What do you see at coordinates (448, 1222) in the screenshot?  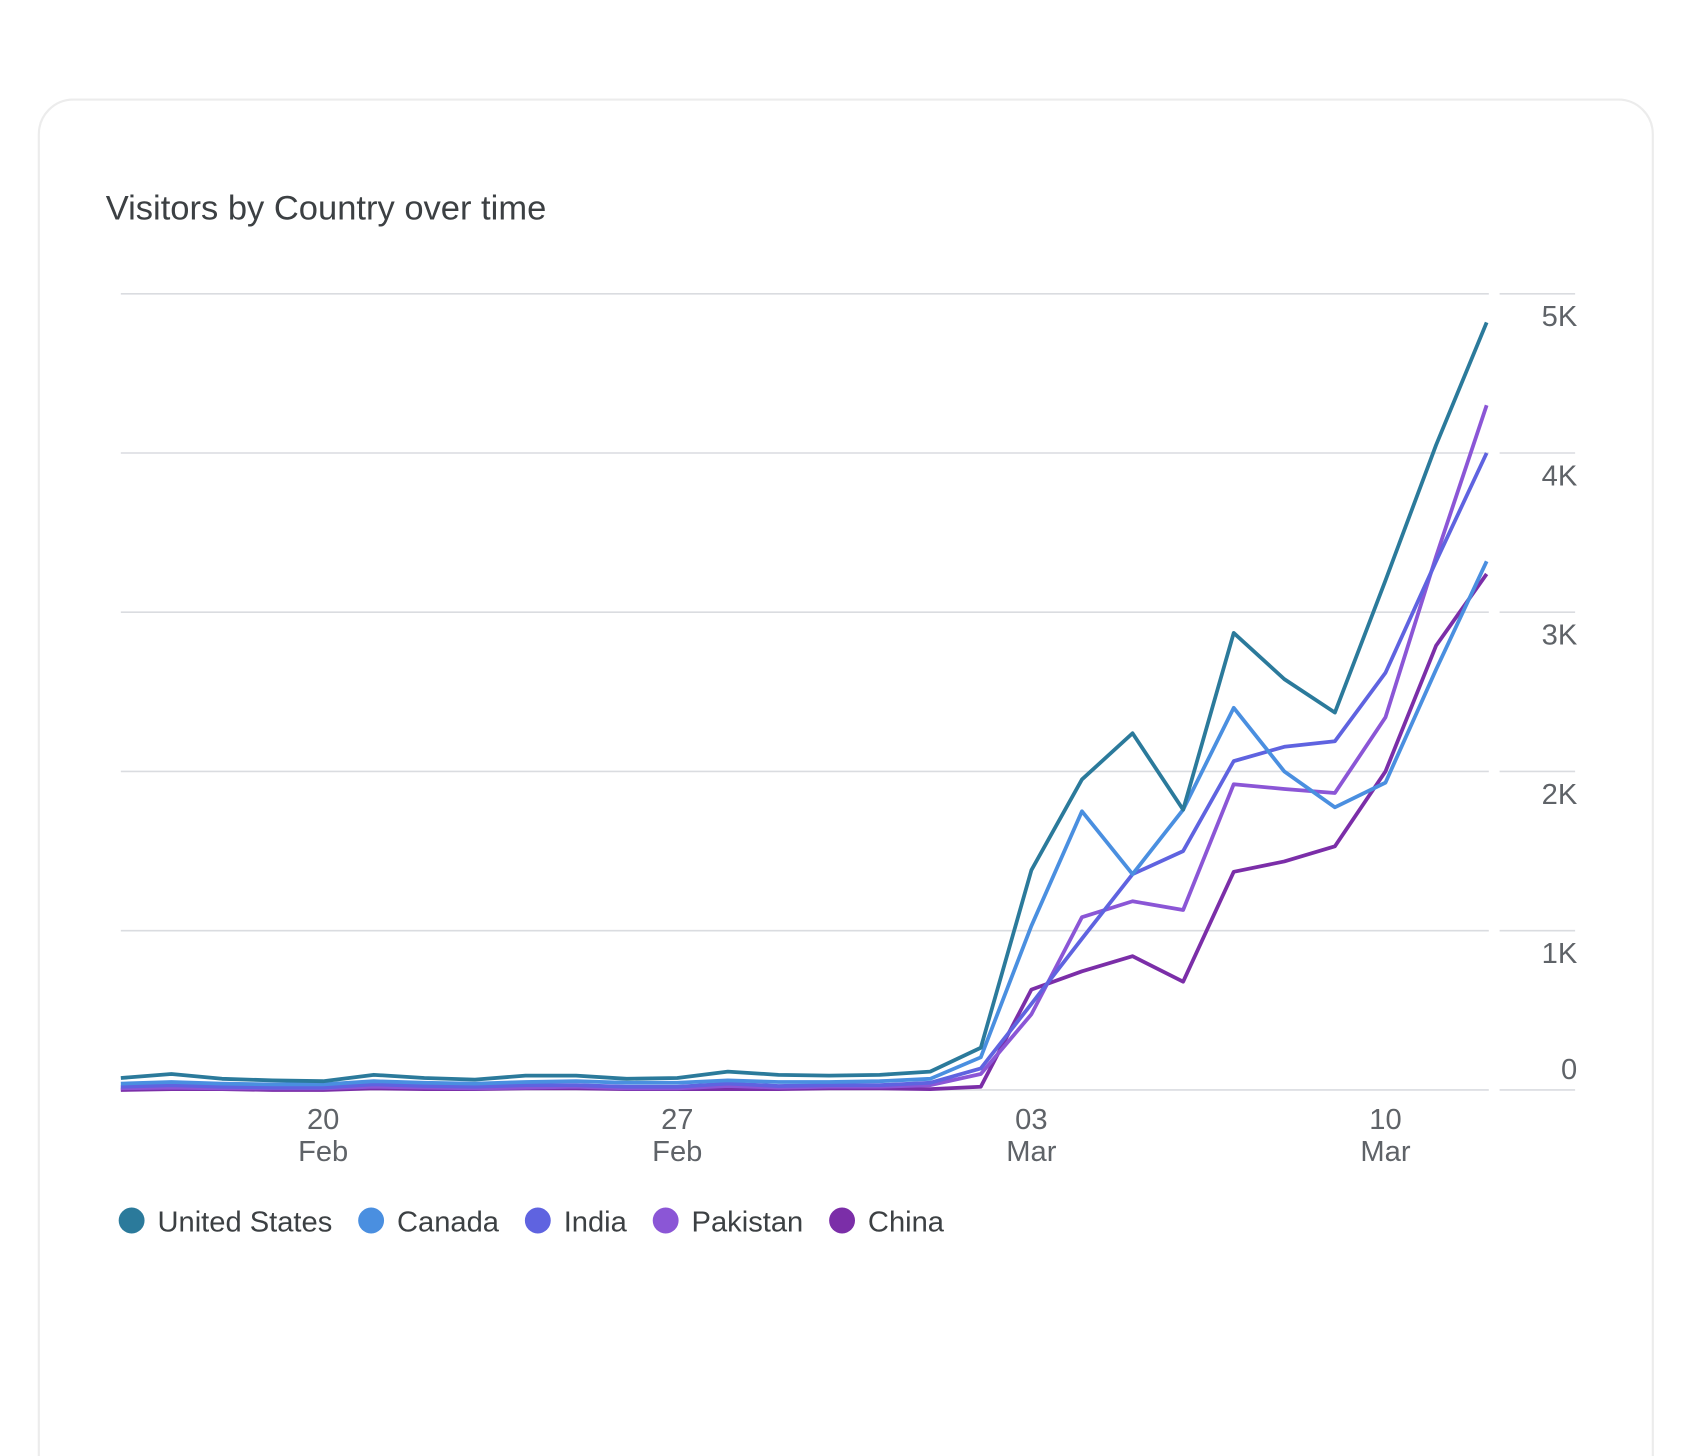 I see `legend-label: Canada` at bounding box center [448, 1222].